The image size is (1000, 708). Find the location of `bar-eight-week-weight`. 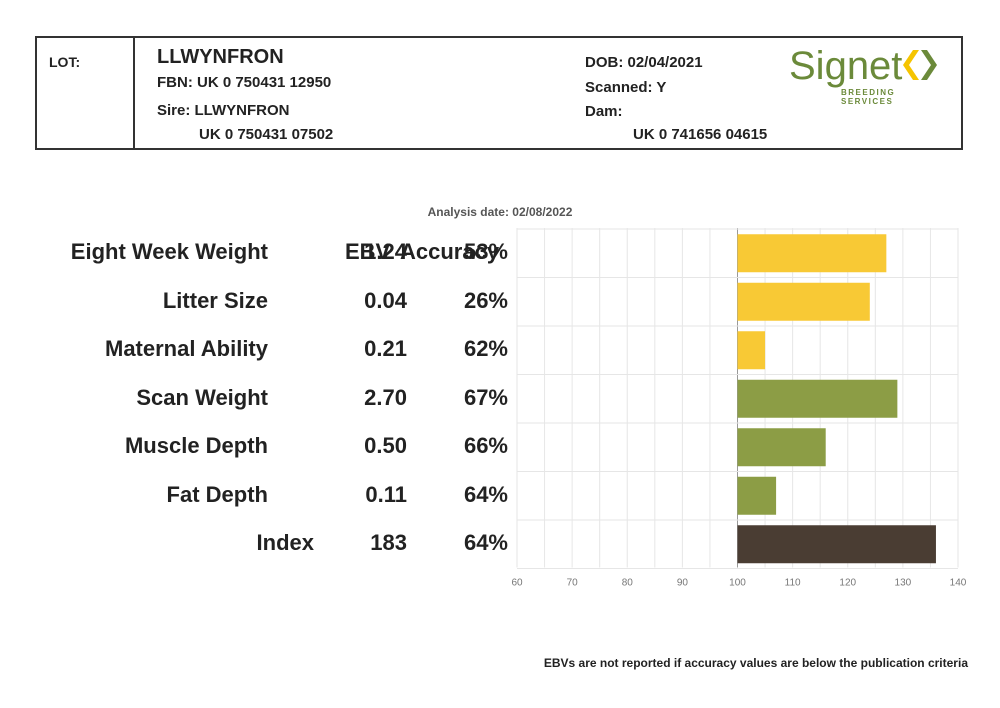

bar-eight-week-weight is located at coordinates (812, 253).